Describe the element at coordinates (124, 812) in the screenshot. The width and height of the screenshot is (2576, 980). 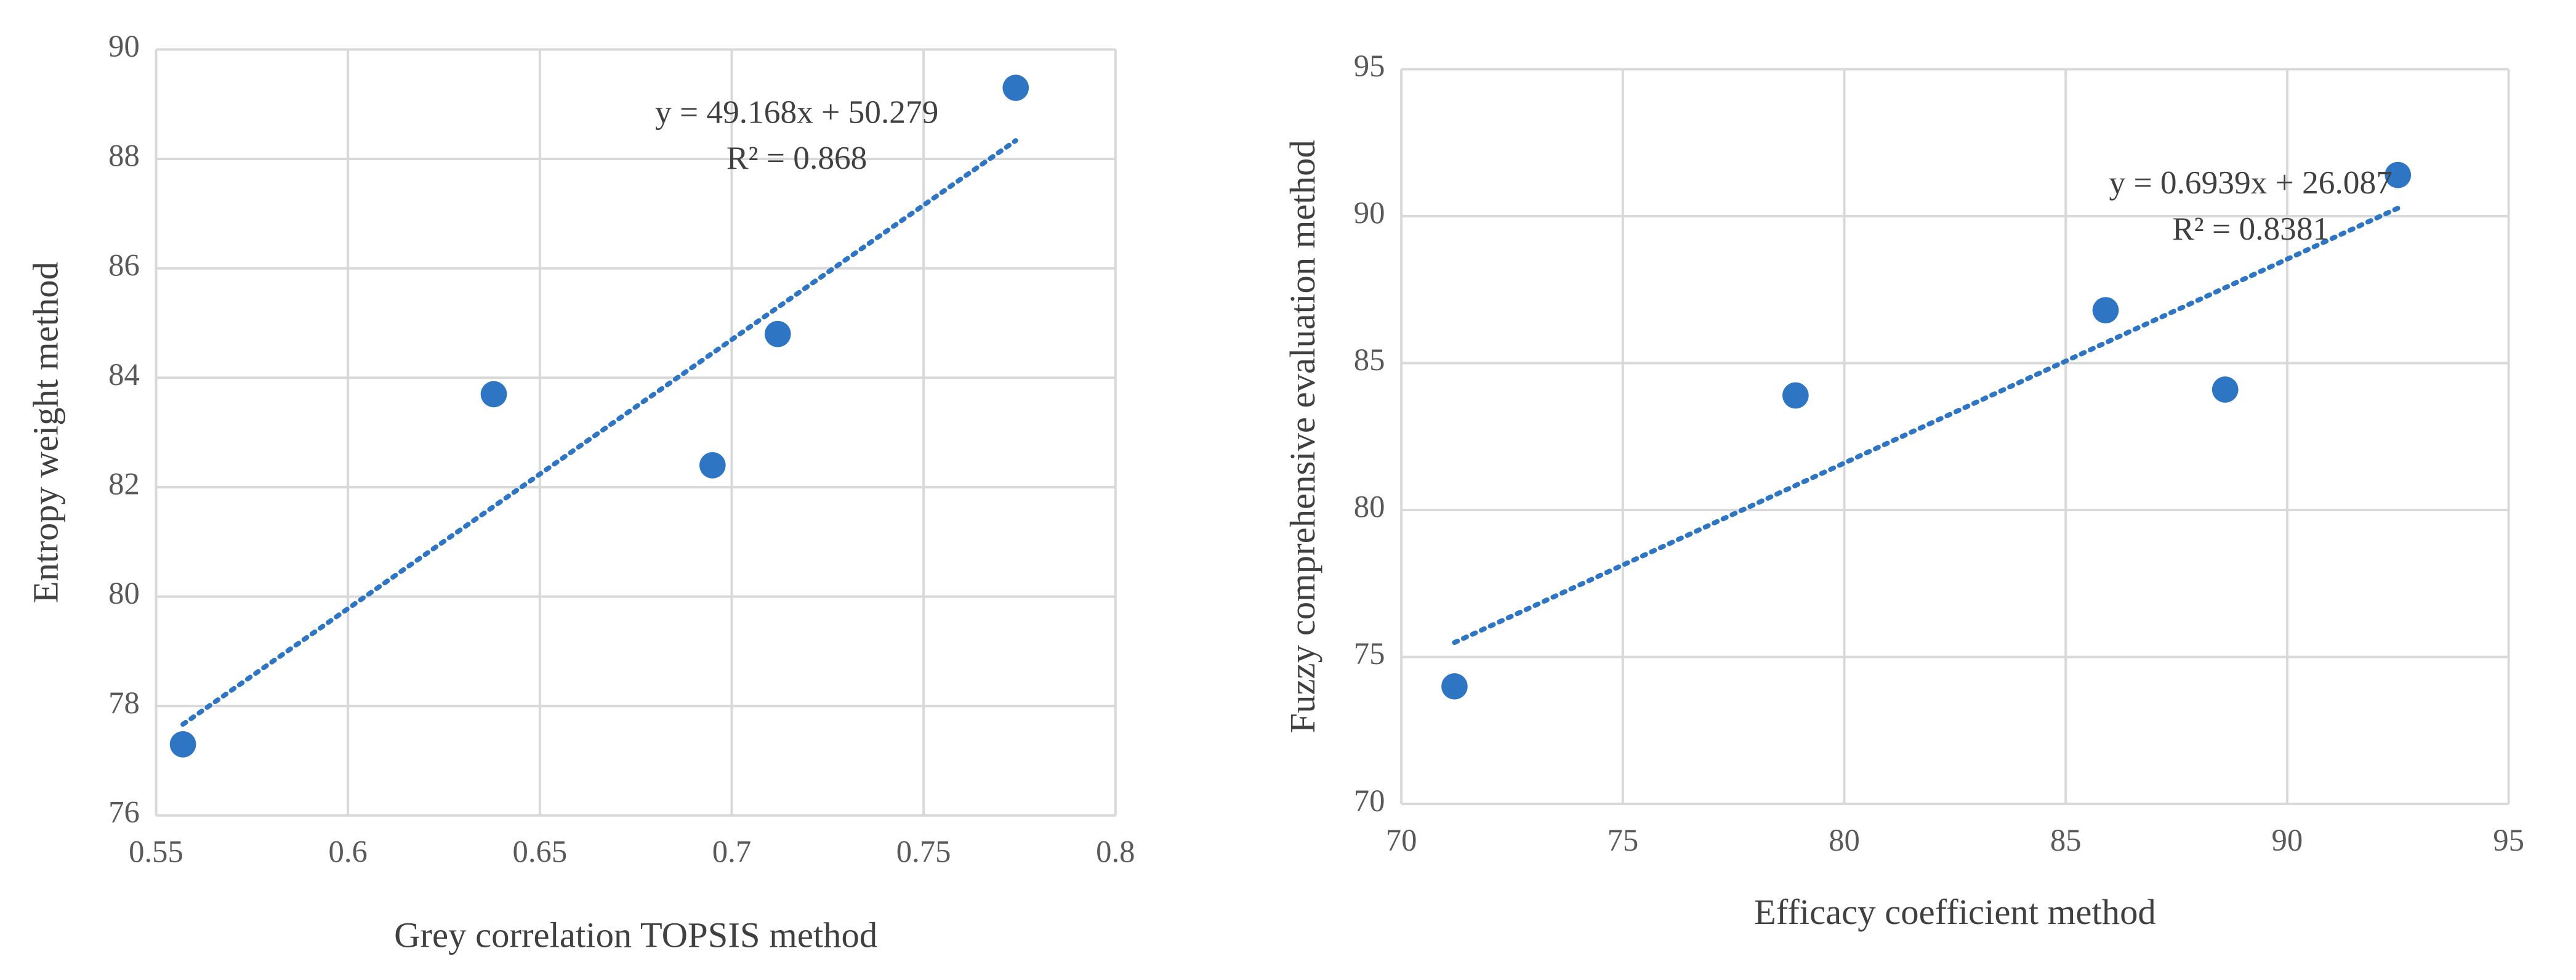
I see `y-tick-label: 76` at that location.